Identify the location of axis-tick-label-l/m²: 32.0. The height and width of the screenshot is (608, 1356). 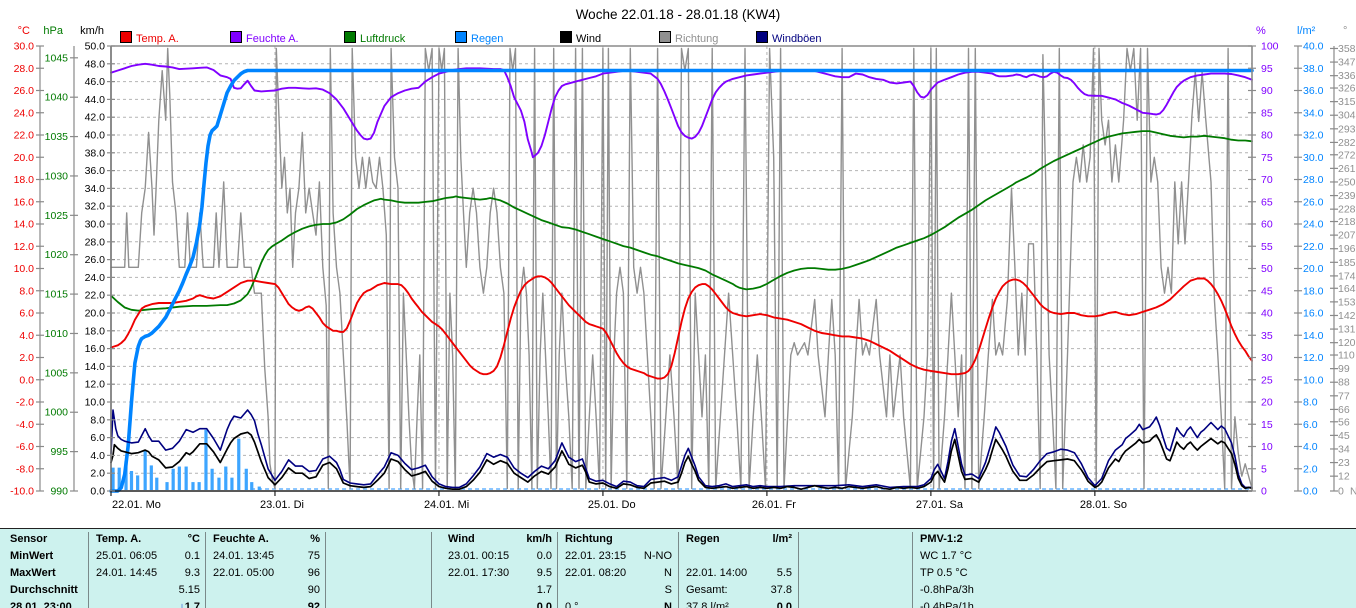
(1313, 136).